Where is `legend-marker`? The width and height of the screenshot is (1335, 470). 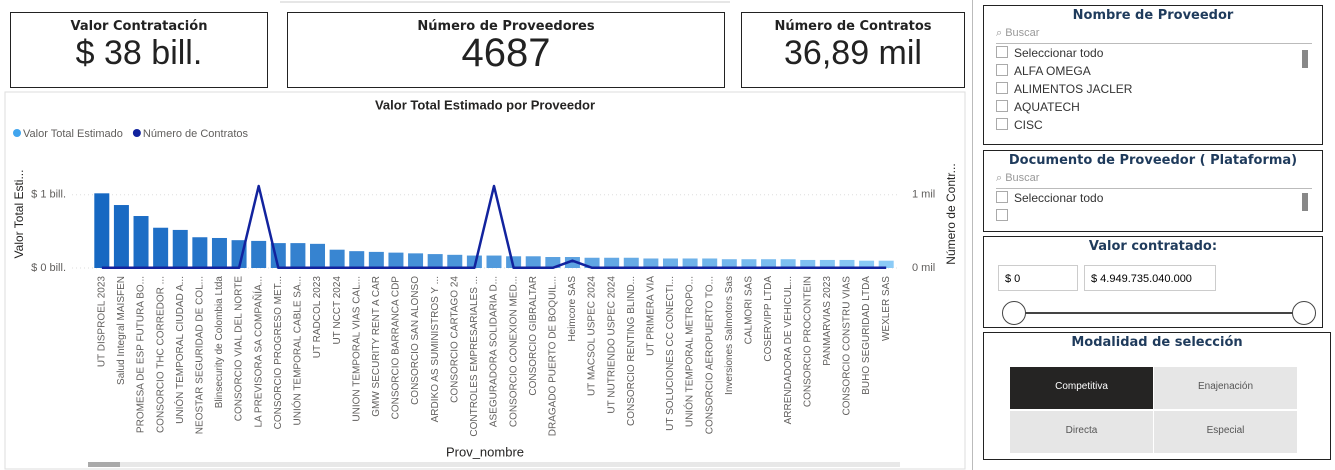
legend-marker is located at coordinates (136, 133).